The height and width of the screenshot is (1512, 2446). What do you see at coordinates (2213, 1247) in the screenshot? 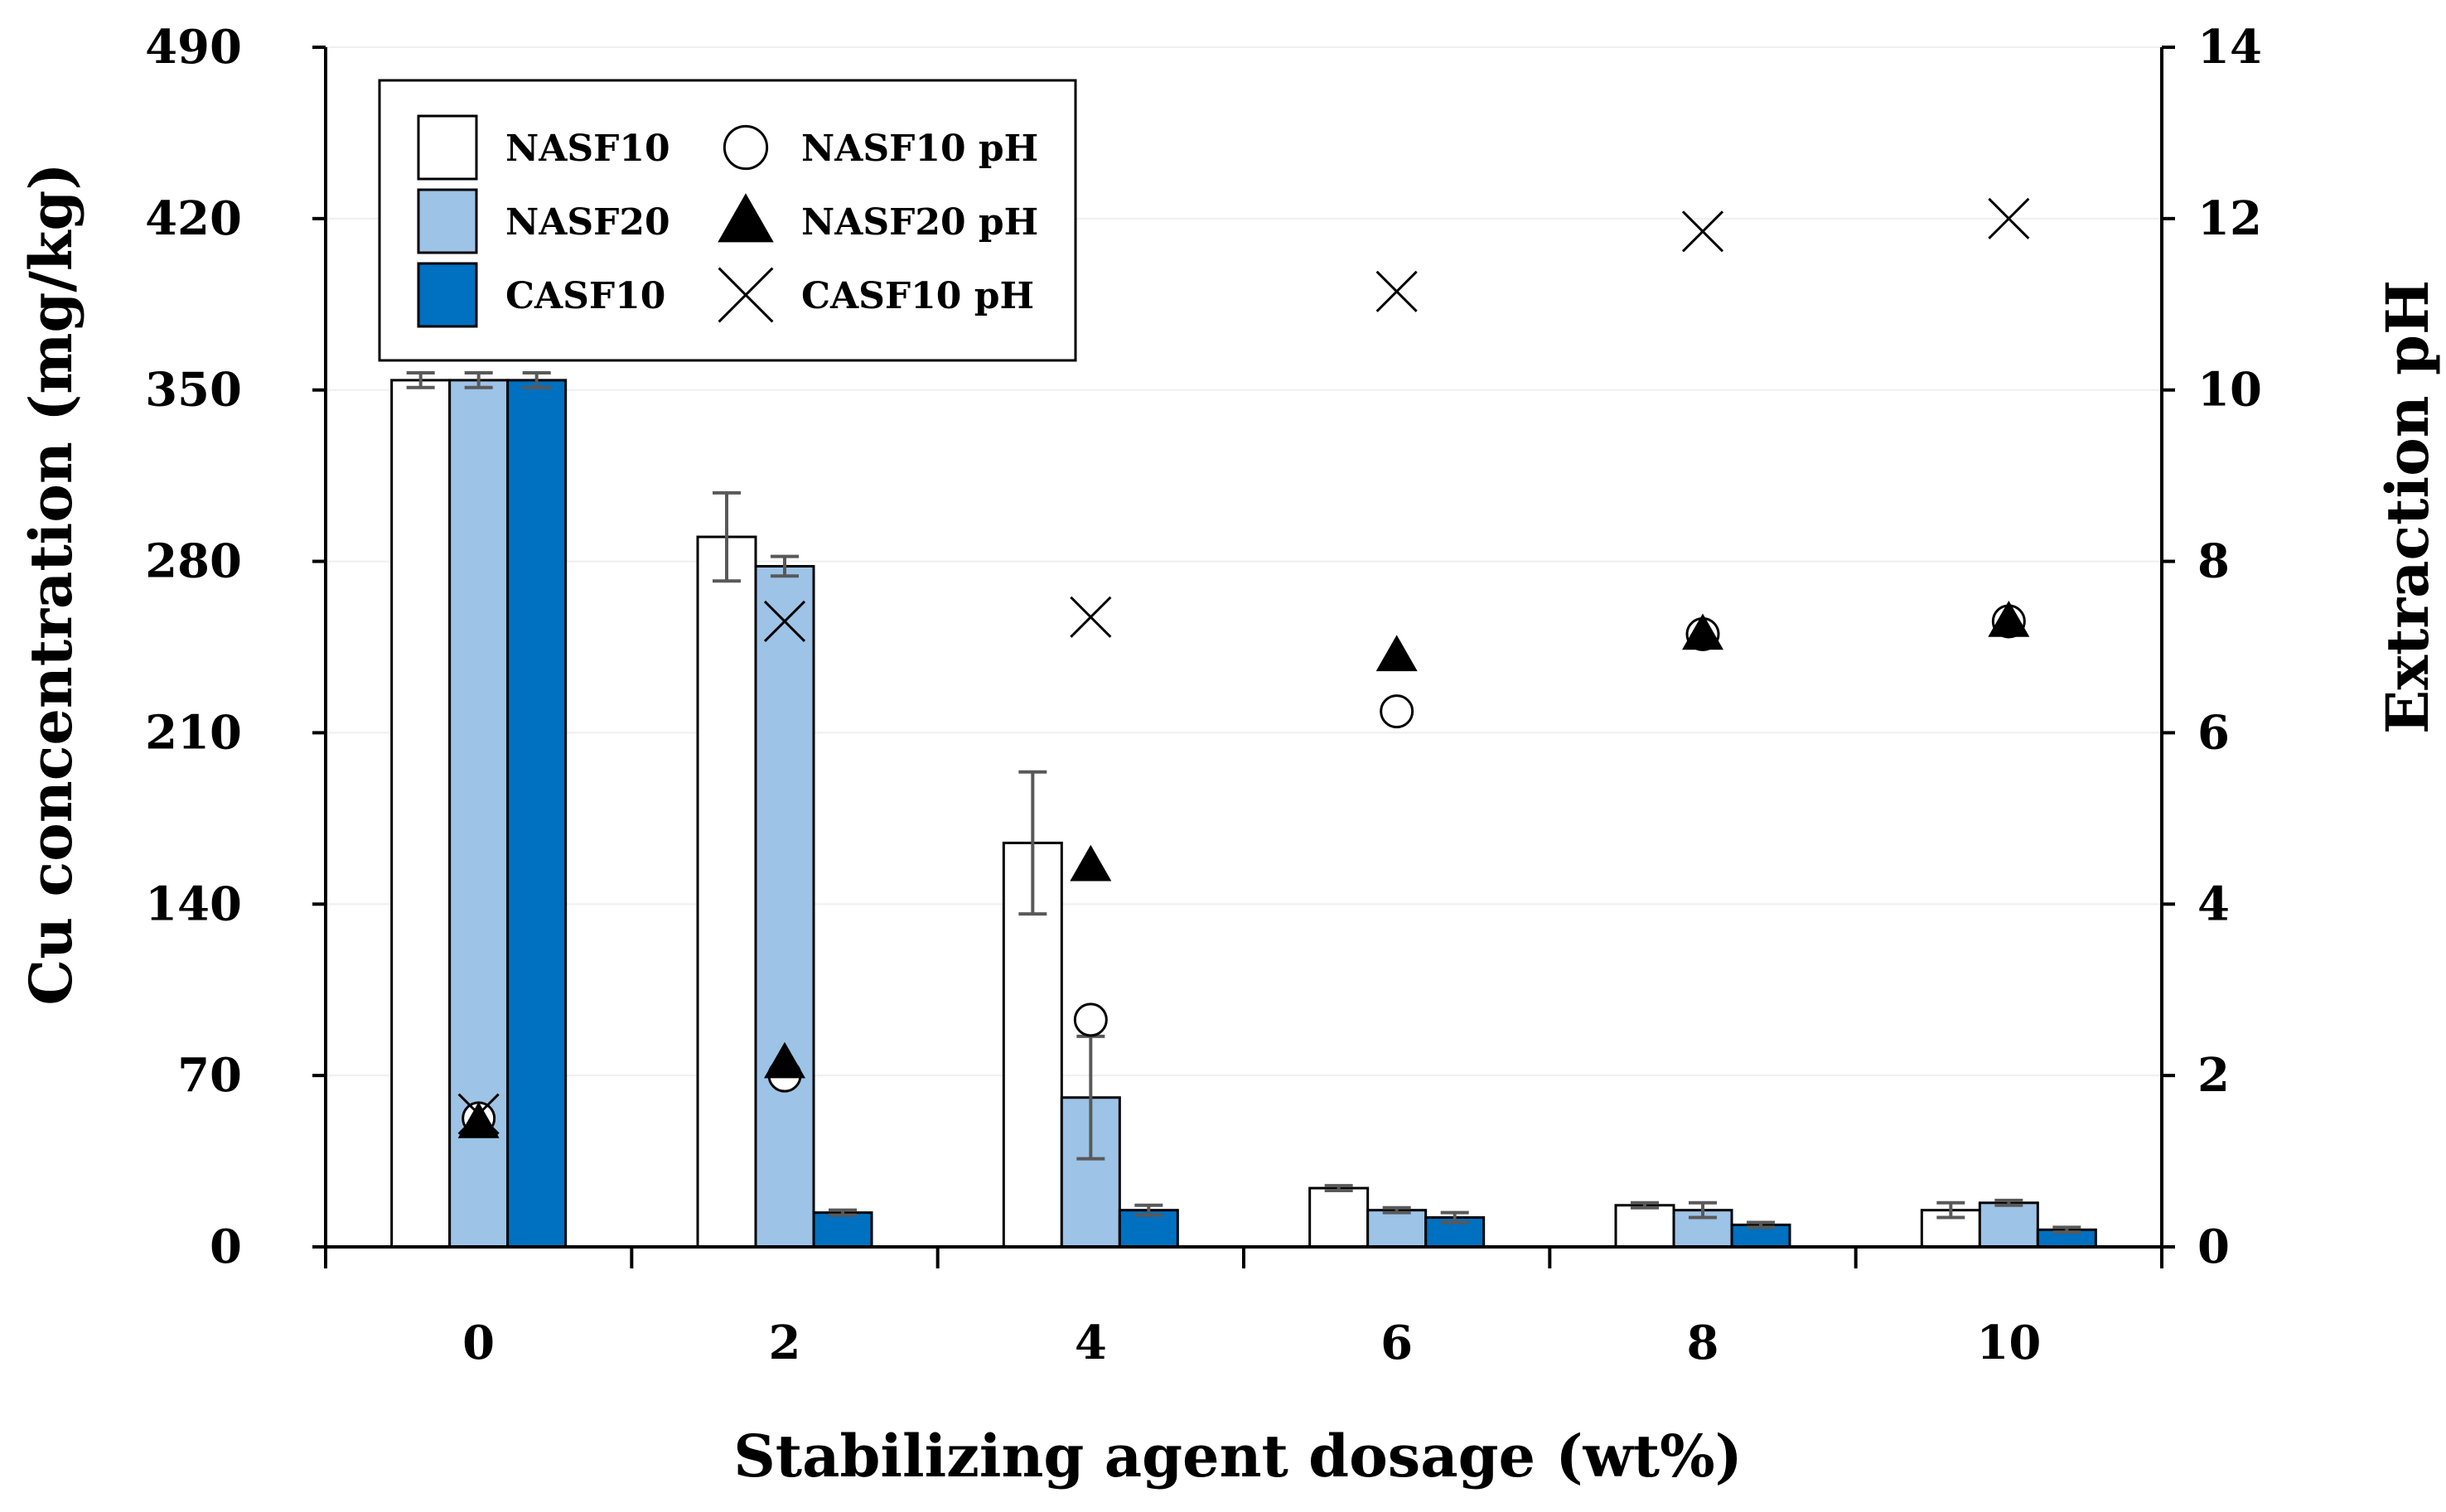
I see `y2-tick-label: 0` at bounding box center [2213, 1247].